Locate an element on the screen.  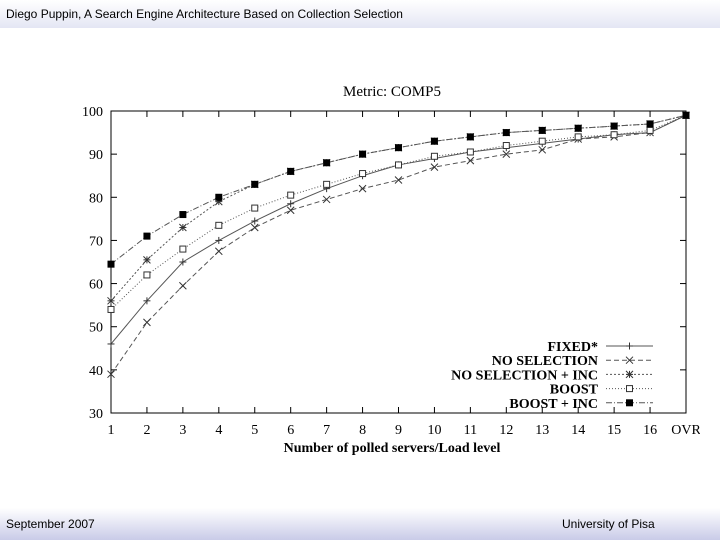
x-tick-label: 10 is located at coordinates (434, 430).